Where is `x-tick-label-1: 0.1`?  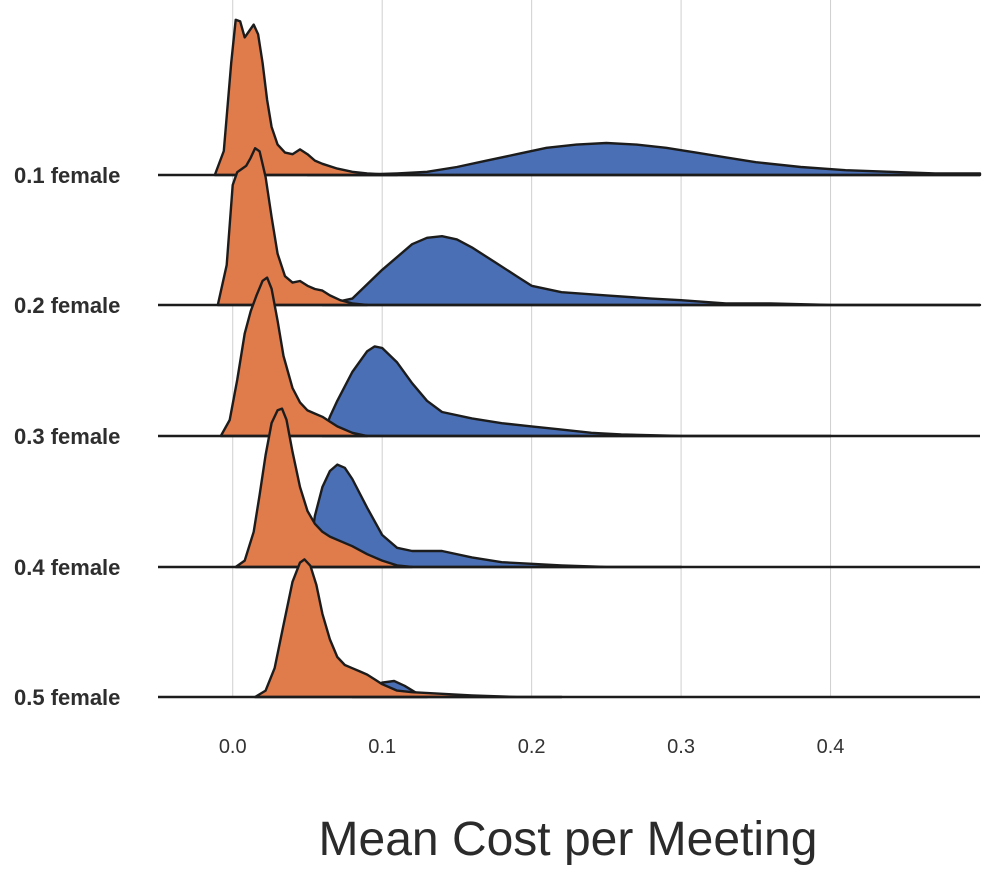
x-tick-label-1: 0.1 is located at coordinates (382, 747).